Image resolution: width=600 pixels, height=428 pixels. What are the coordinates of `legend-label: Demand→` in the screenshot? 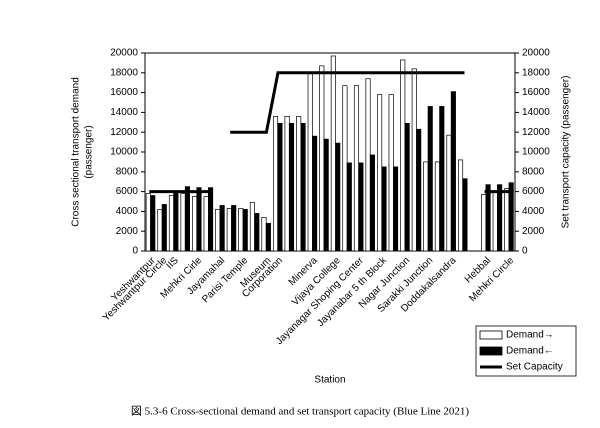 It's located at (530, 335).